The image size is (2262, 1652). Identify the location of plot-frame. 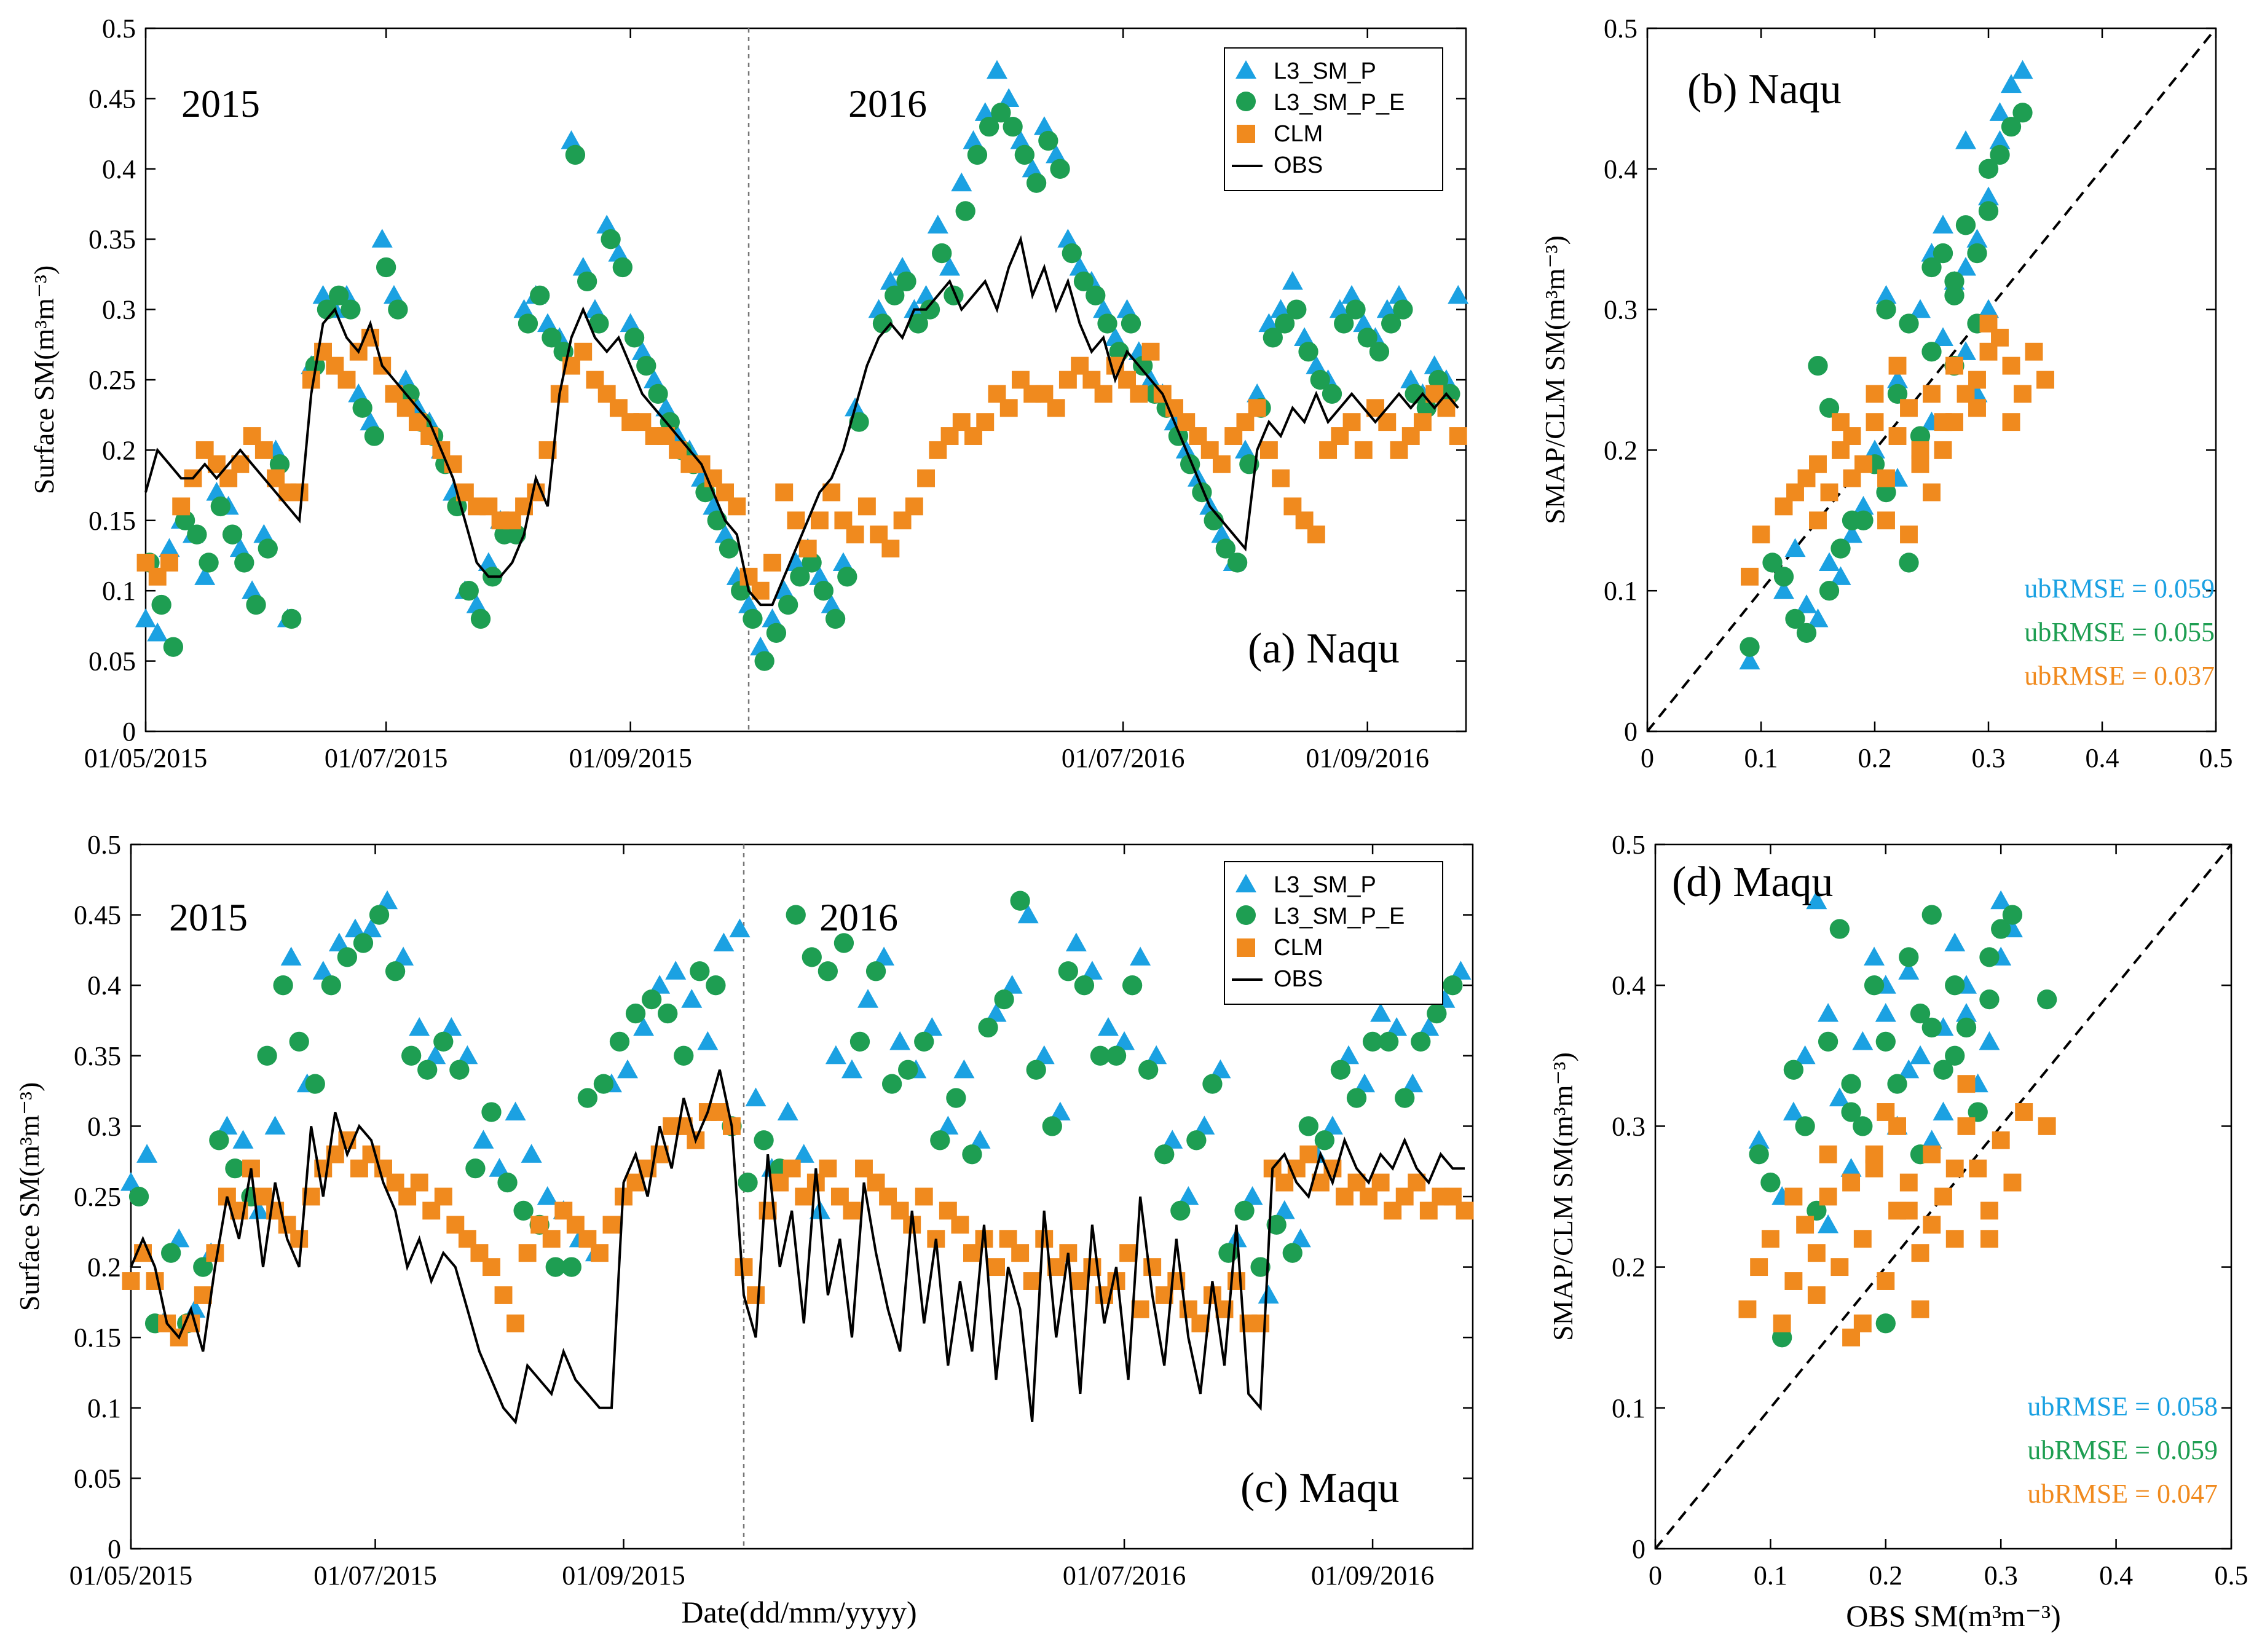
(1943, 1197).